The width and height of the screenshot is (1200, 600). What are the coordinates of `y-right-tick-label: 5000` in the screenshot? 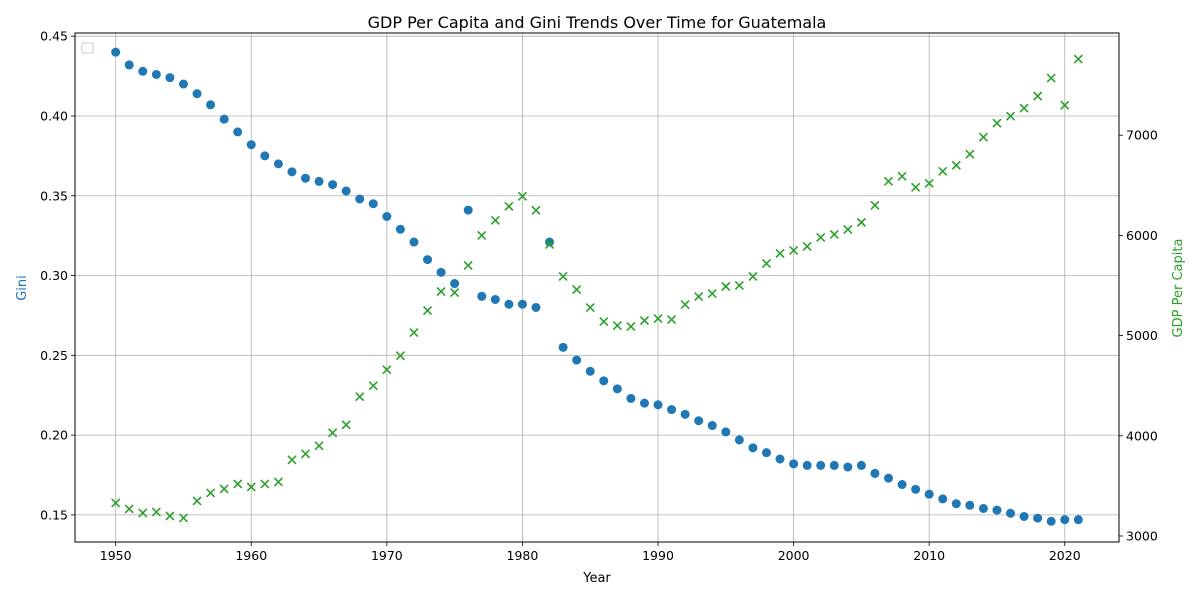 It's located at (1142, 335).